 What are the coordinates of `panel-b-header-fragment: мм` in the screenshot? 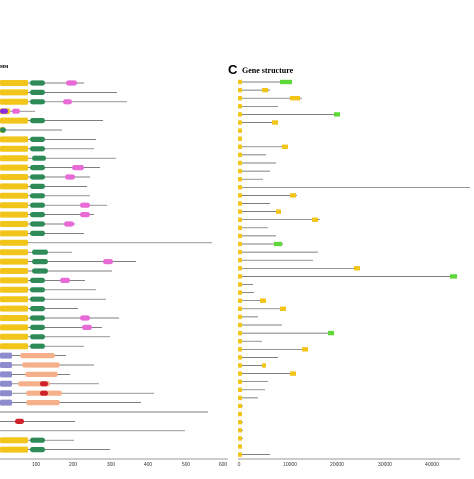 It's located at (4, 67).